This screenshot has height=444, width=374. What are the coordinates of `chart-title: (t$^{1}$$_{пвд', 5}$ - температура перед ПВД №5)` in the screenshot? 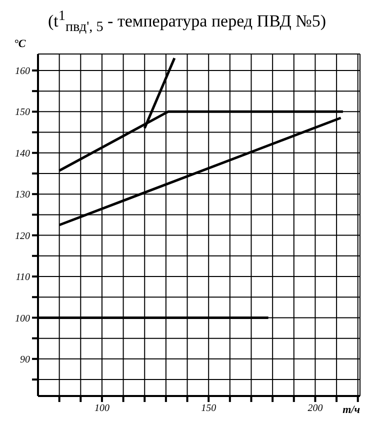 It's located at (187, 22).